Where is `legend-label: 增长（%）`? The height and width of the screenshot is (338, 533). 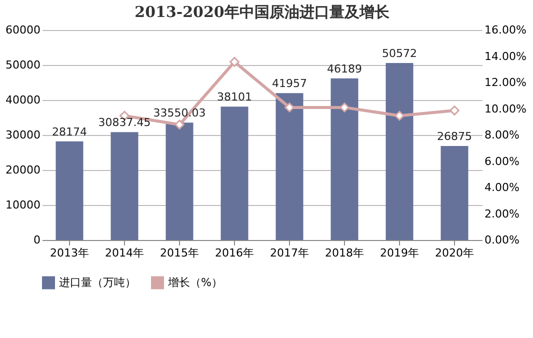 legend-label: 增长（%） is located at coordinates (194, 282).